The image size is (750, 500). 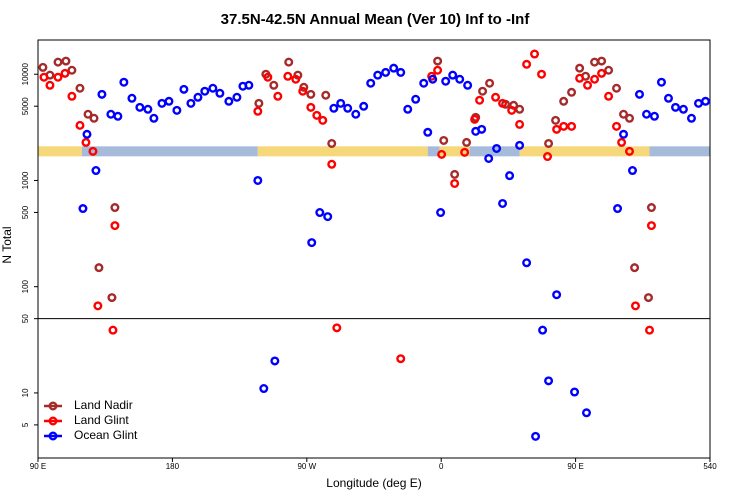 What do you see at coordinates (25, 318) in the screenshot?
I see `y-tick-label: 50` at bounding box center [25, 318].